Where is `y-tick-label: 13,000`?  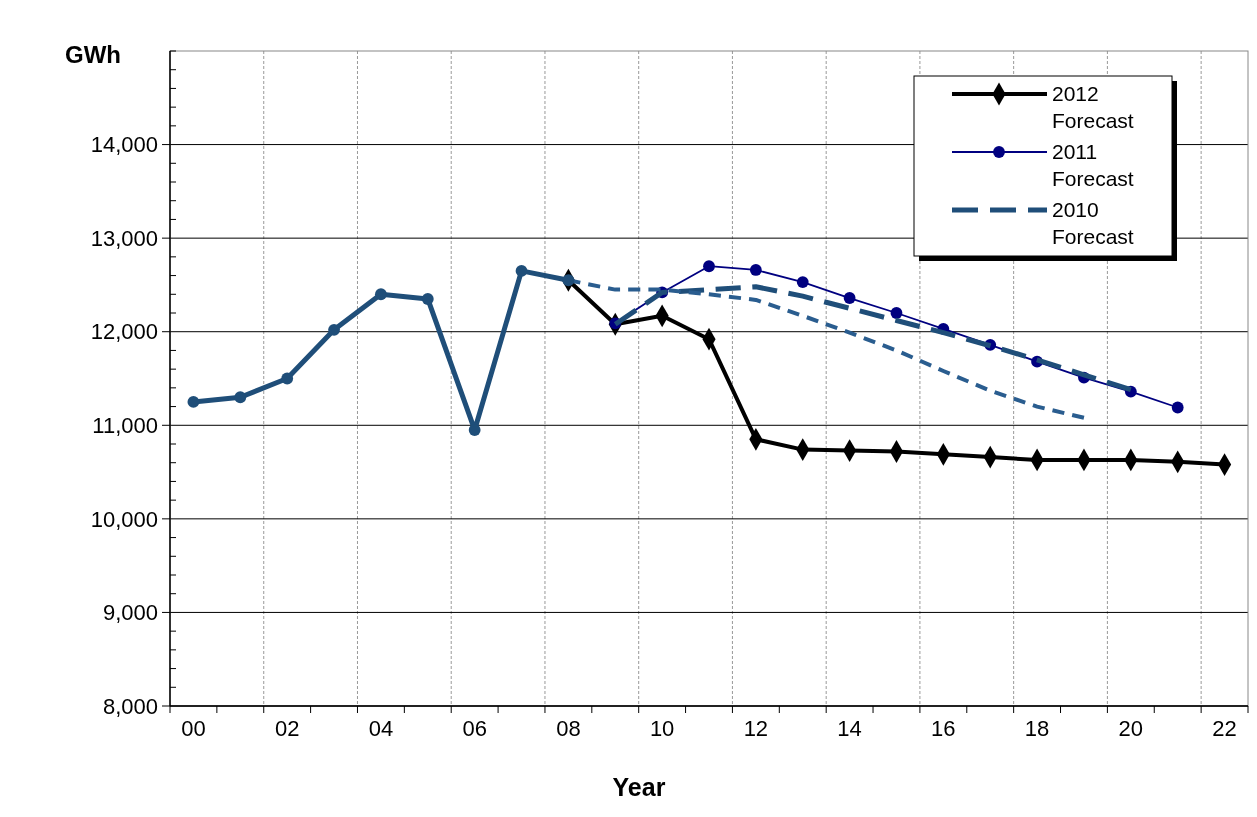 y-tick-label: 13,000 is located at coordinates (124, 238).